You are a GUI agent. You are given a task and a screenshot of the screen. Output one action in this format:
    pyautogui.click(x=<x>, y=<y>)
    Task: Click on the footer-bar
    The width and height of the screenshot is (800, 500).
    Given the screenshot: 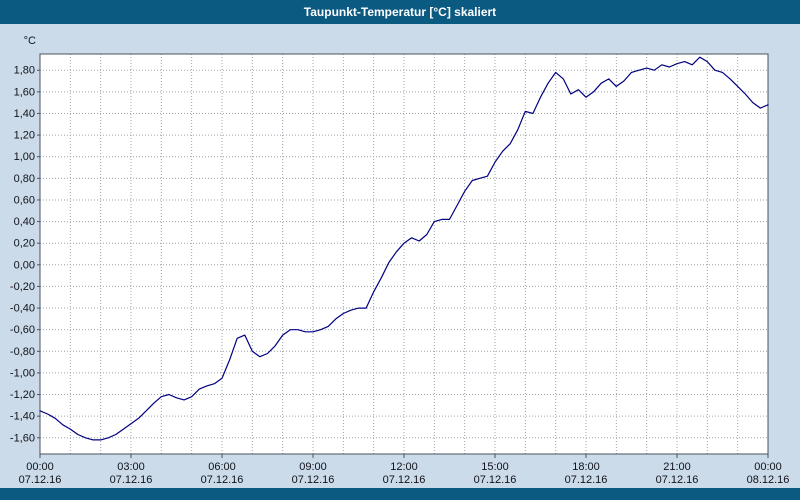 What is the action you would take?
    pyautogui.click(x=400, y=494)
    